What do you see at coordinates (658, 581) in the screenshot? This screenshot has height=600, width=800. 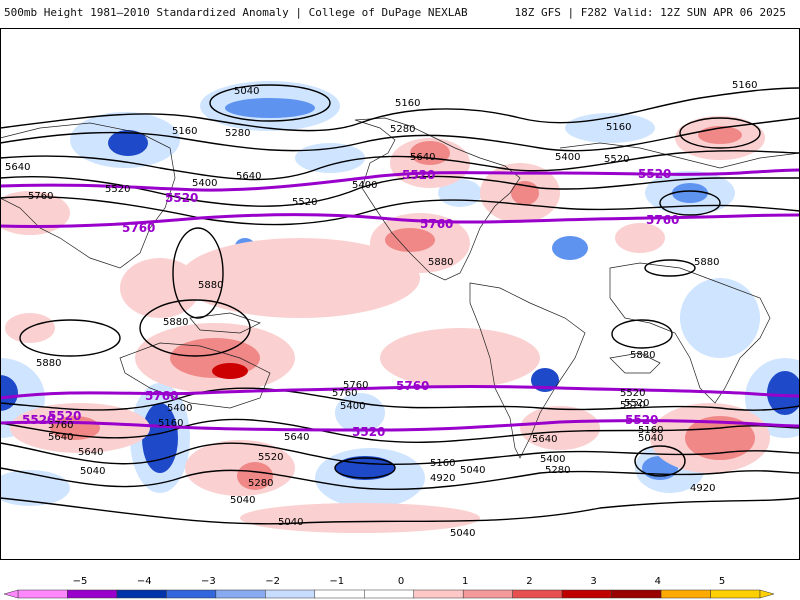 I see `colorbar-tick-label: 4` at bounding box center [658, 581].